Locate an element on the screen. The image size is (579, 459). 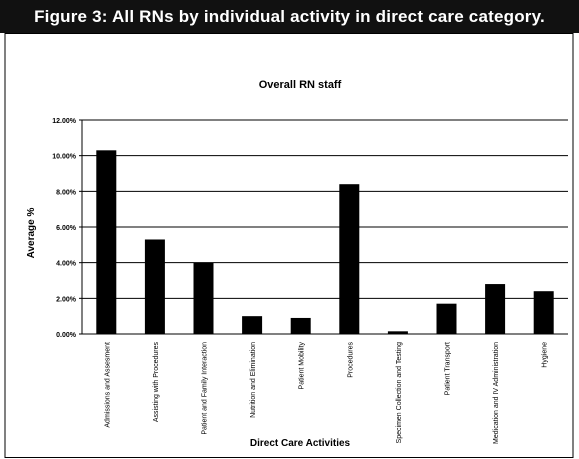
x-tick-label: Patient and Family Interaction is located at coordinates (205, 388).